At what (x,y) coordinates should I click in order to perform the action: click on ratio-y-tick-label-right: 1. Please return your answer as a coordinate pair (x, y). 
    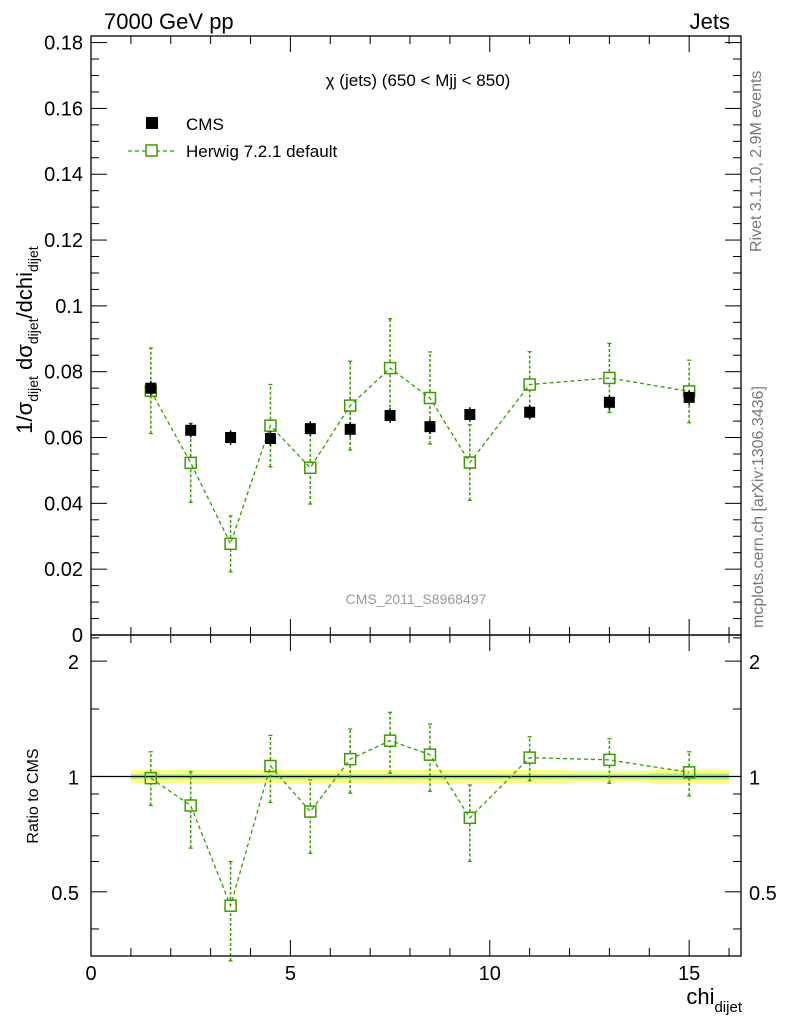
    Looking at the image, I should click on (754, 778).